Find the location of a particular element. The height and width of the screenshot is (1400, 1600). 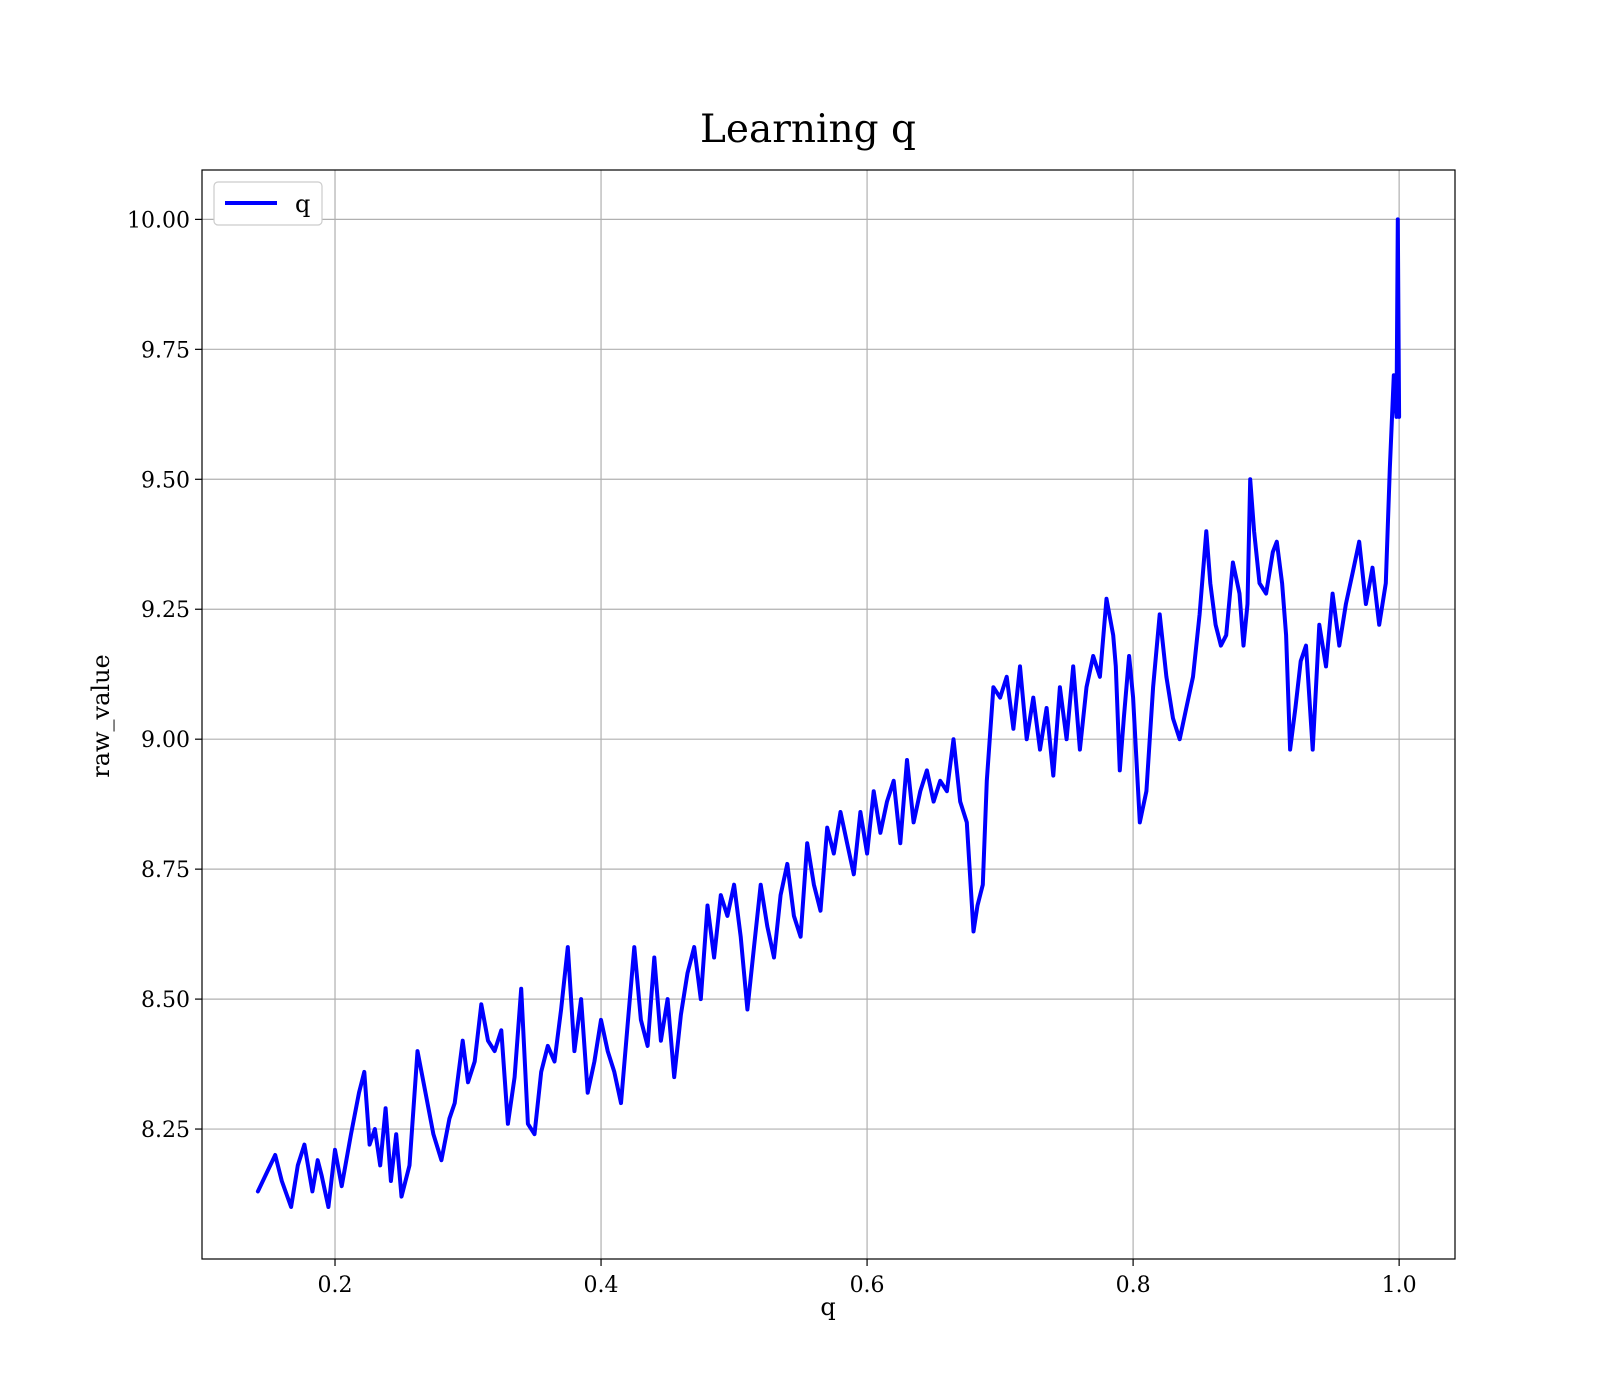

y-tick-label: 8.25 is located at coordinates (165, 1130).